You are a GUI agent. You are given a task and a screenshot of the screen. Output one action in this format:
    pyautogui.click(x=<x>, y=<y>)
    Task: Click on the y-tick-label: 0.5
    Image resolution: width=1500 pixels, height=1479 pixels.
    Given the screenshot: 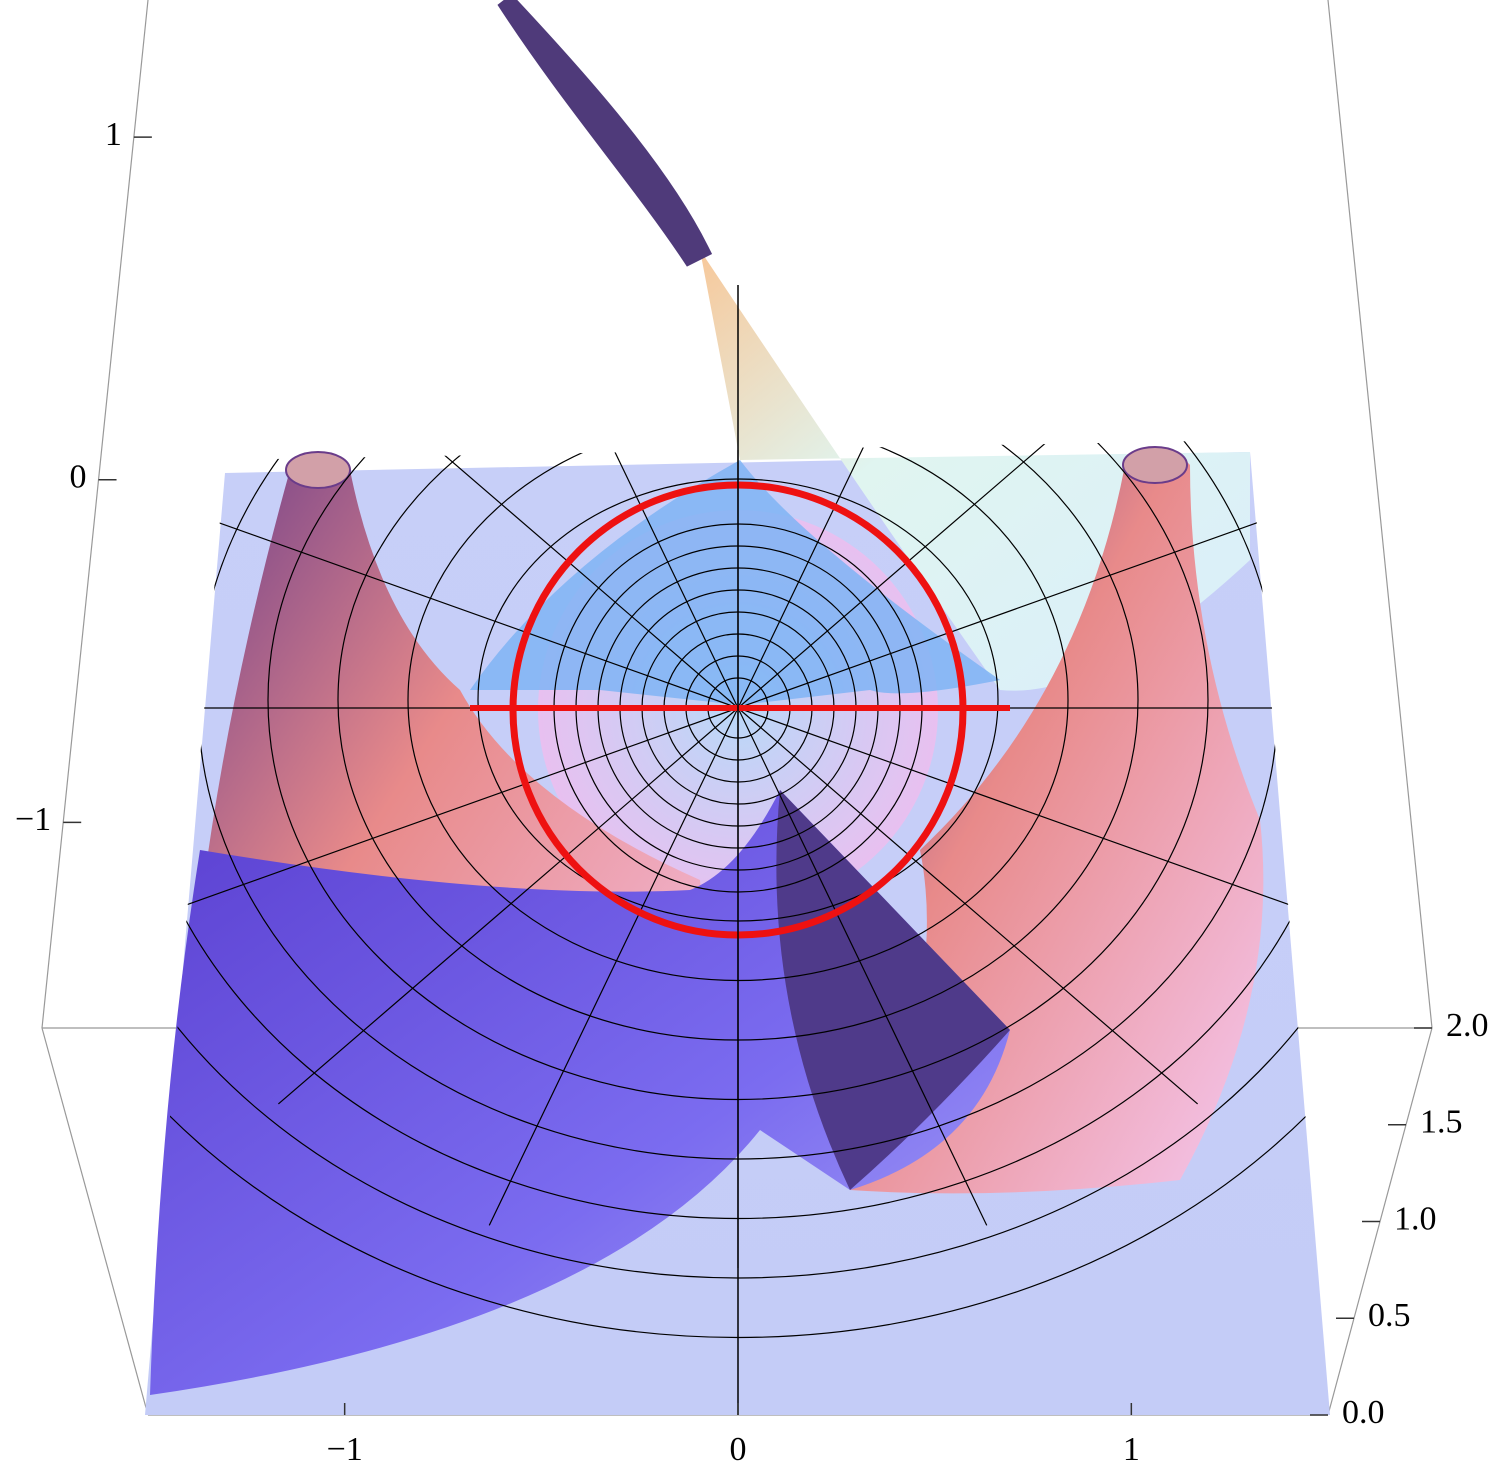 What is the action you would take?
    pyautogui.click(x=1389, y=1315)
    